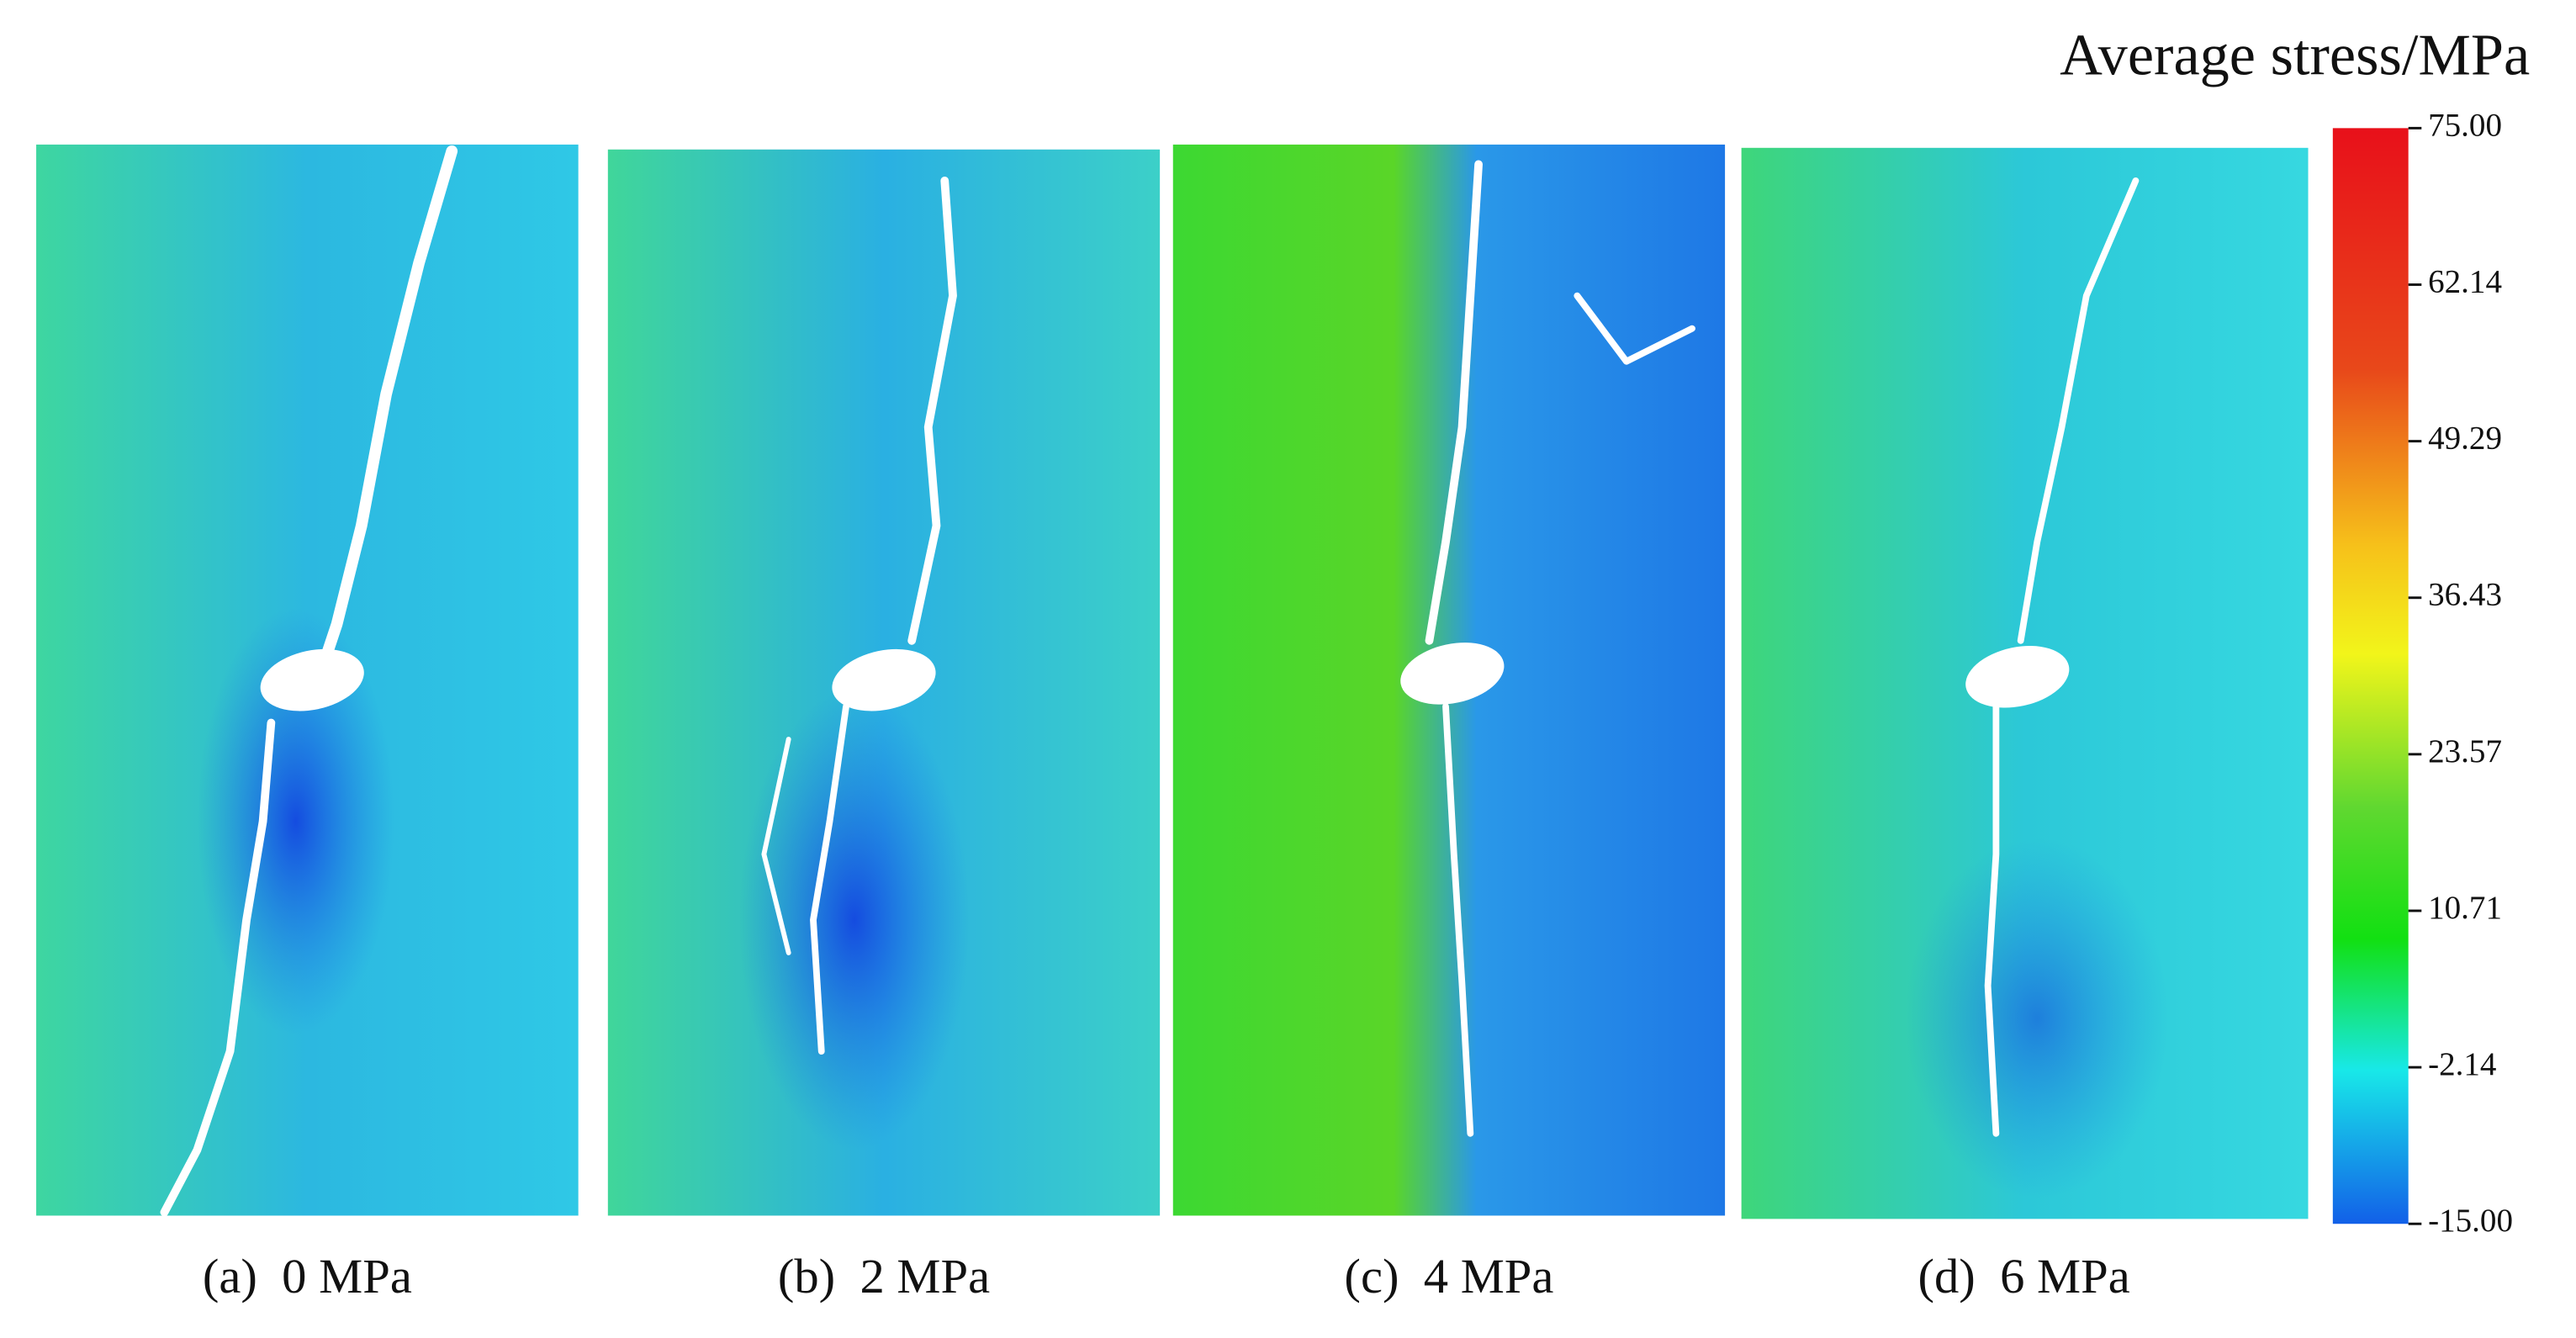  Describe the element at coordinates (2465, 908) in the screenshot. I see `colorbar-tick-label: 10.71` at that location.